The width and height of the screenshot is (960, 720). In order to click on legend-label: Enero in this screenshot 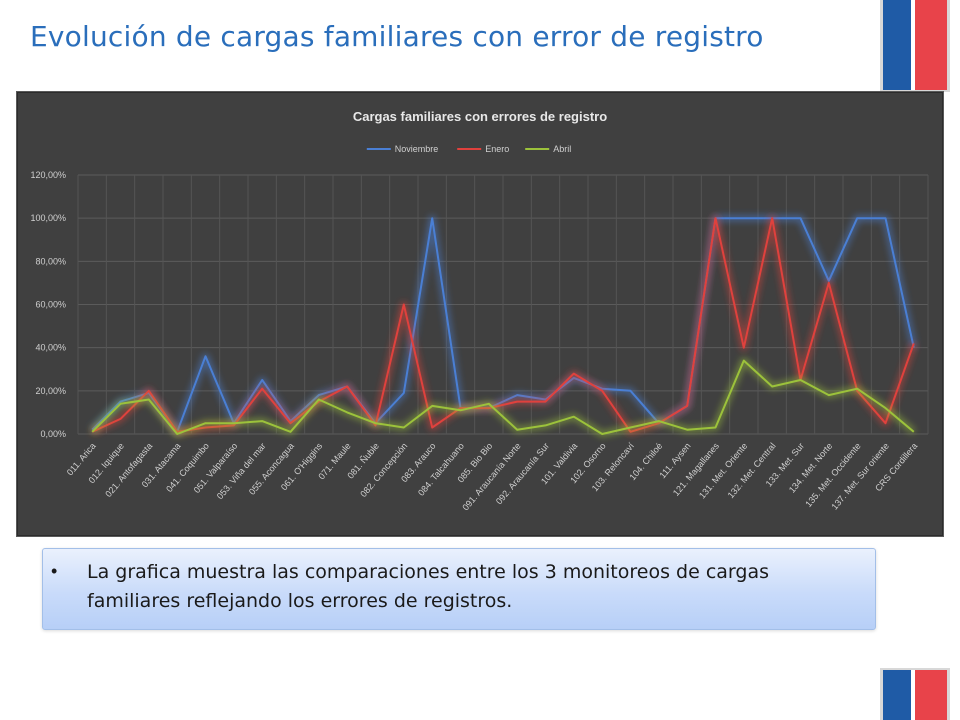, I will do `click(497, 149)`.